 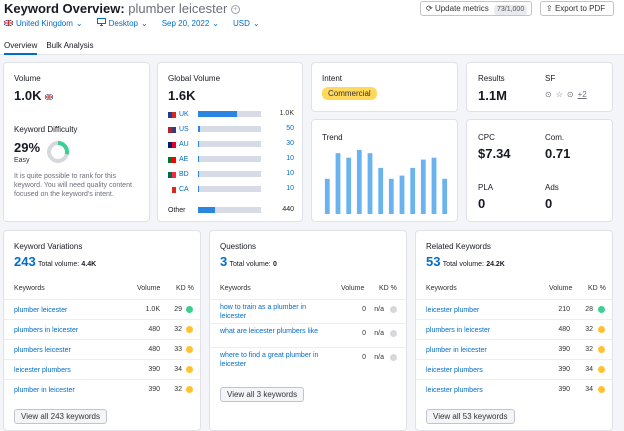 I want to click on pla-label: PLA, so click(x=486, y=187).